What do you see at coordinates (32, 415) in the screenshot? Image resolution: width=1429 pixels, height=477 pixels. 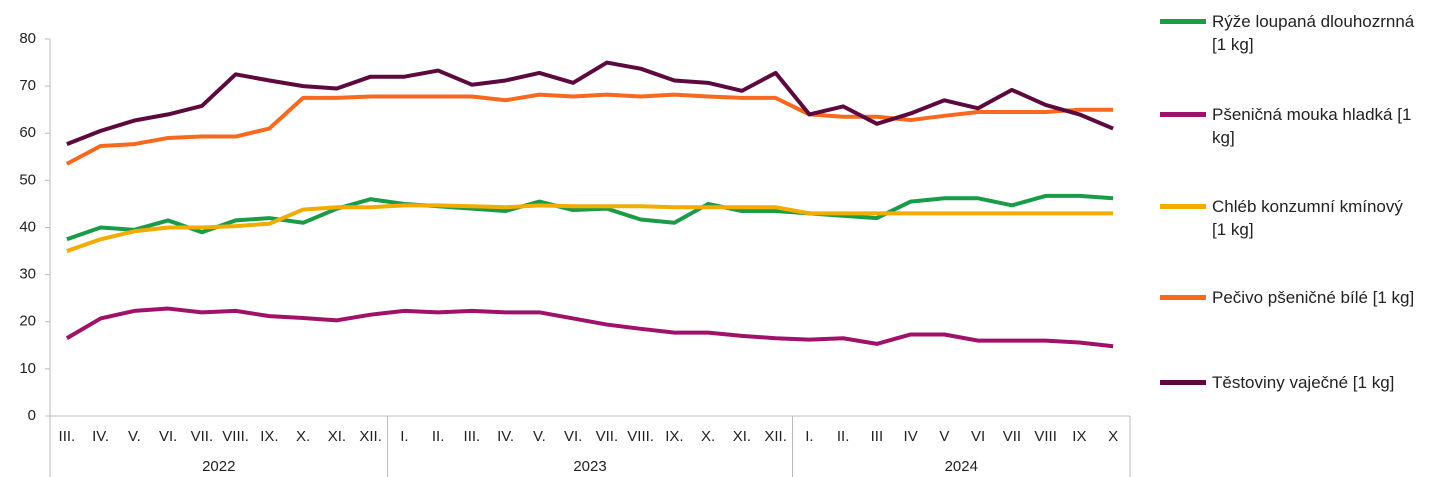 I see `y-tick-label: 0` at bounding box center [32, 415].